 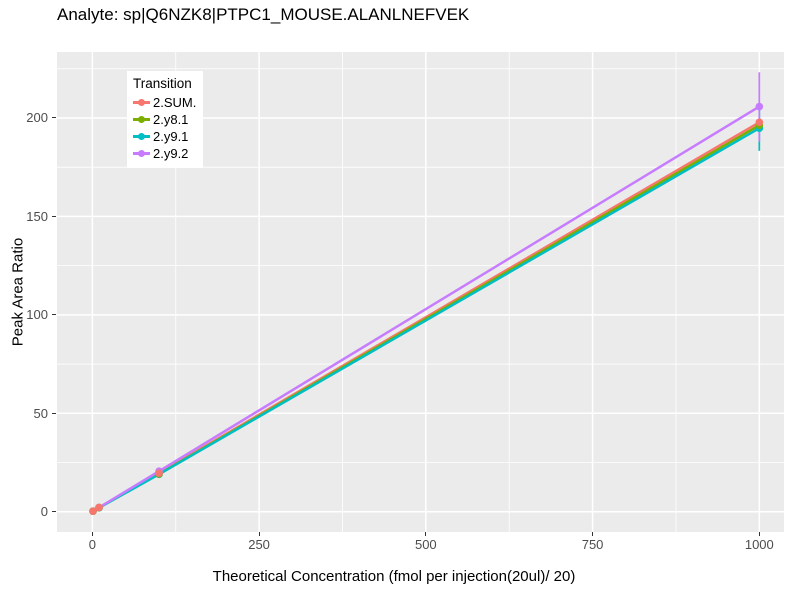 I want to click on legend: Transition 2.SUM. 2.y8.1 2.y9.1 2.y9.2, so click(x=165, y=119).